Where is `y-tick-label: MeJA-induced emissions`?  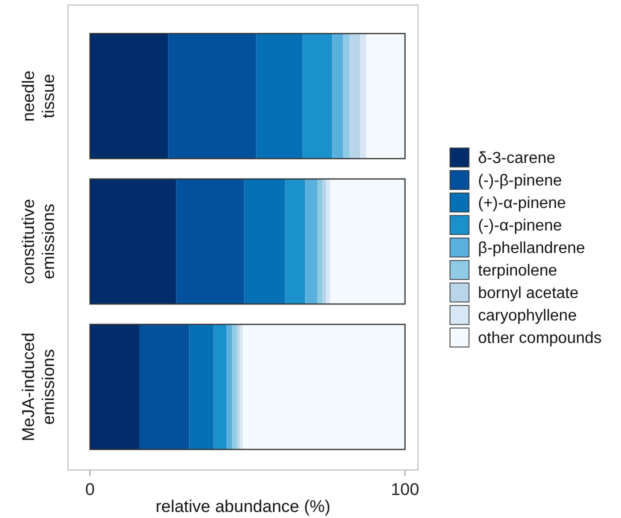
y-tick-label: MeJA-induced emissions is located at coordinates (38, 387).